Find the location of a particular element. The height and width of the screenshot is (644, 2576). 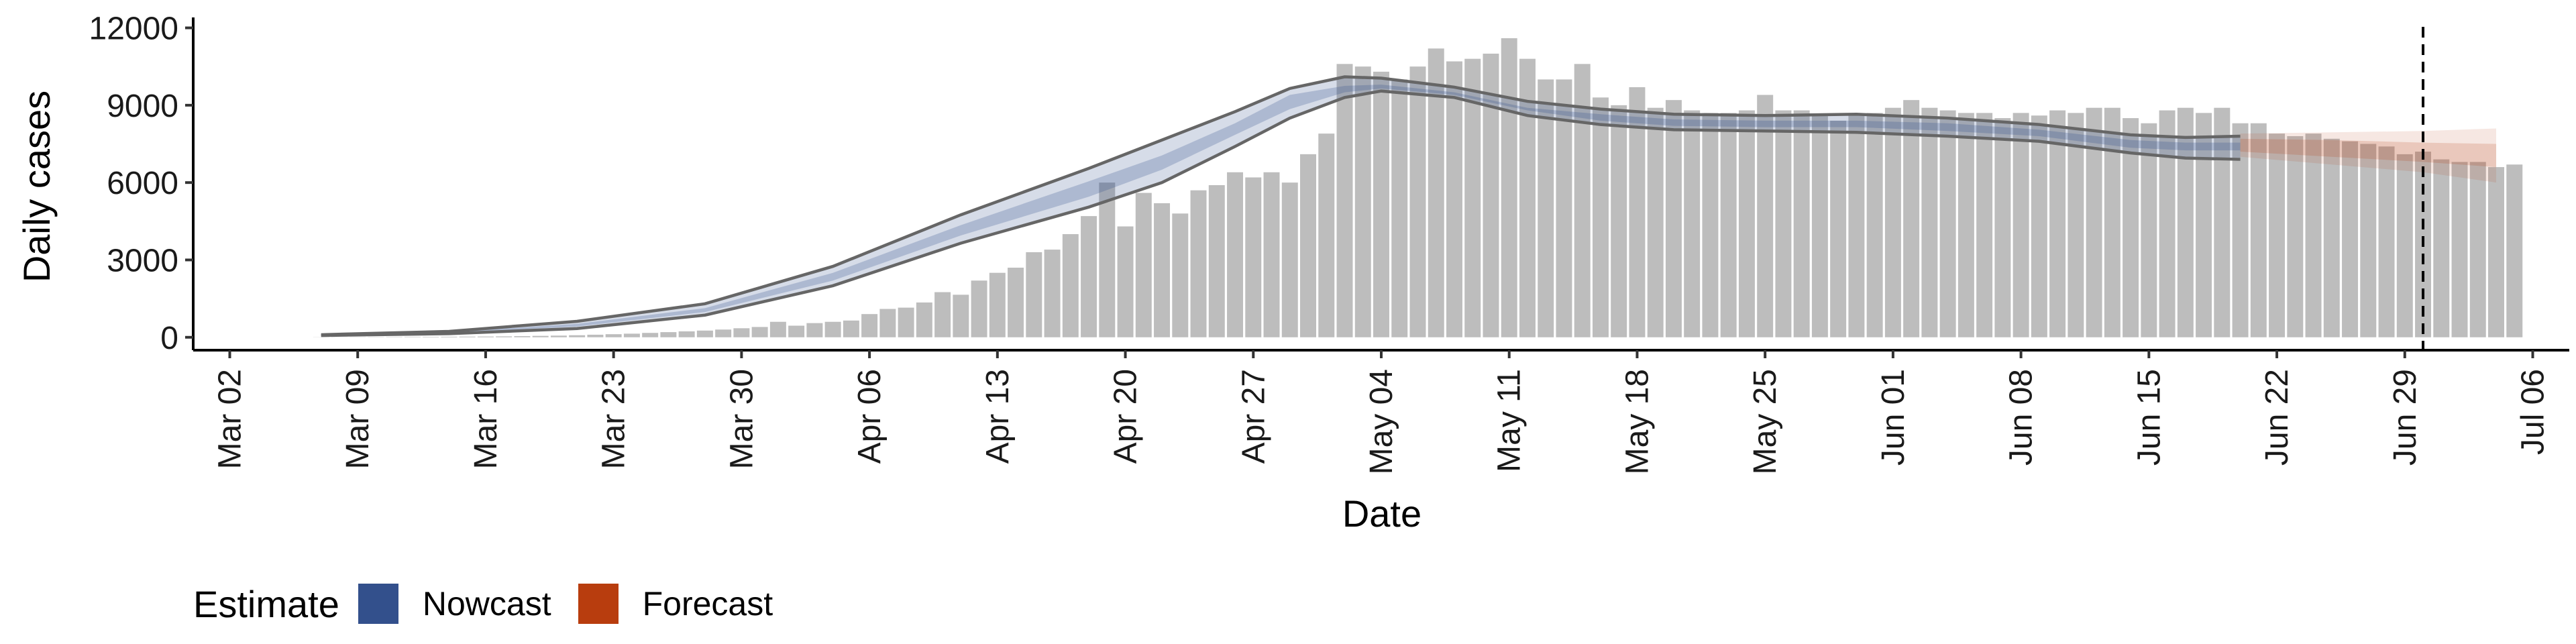

x-tick-label: Mar 23 is located at coordinates (614, 419).